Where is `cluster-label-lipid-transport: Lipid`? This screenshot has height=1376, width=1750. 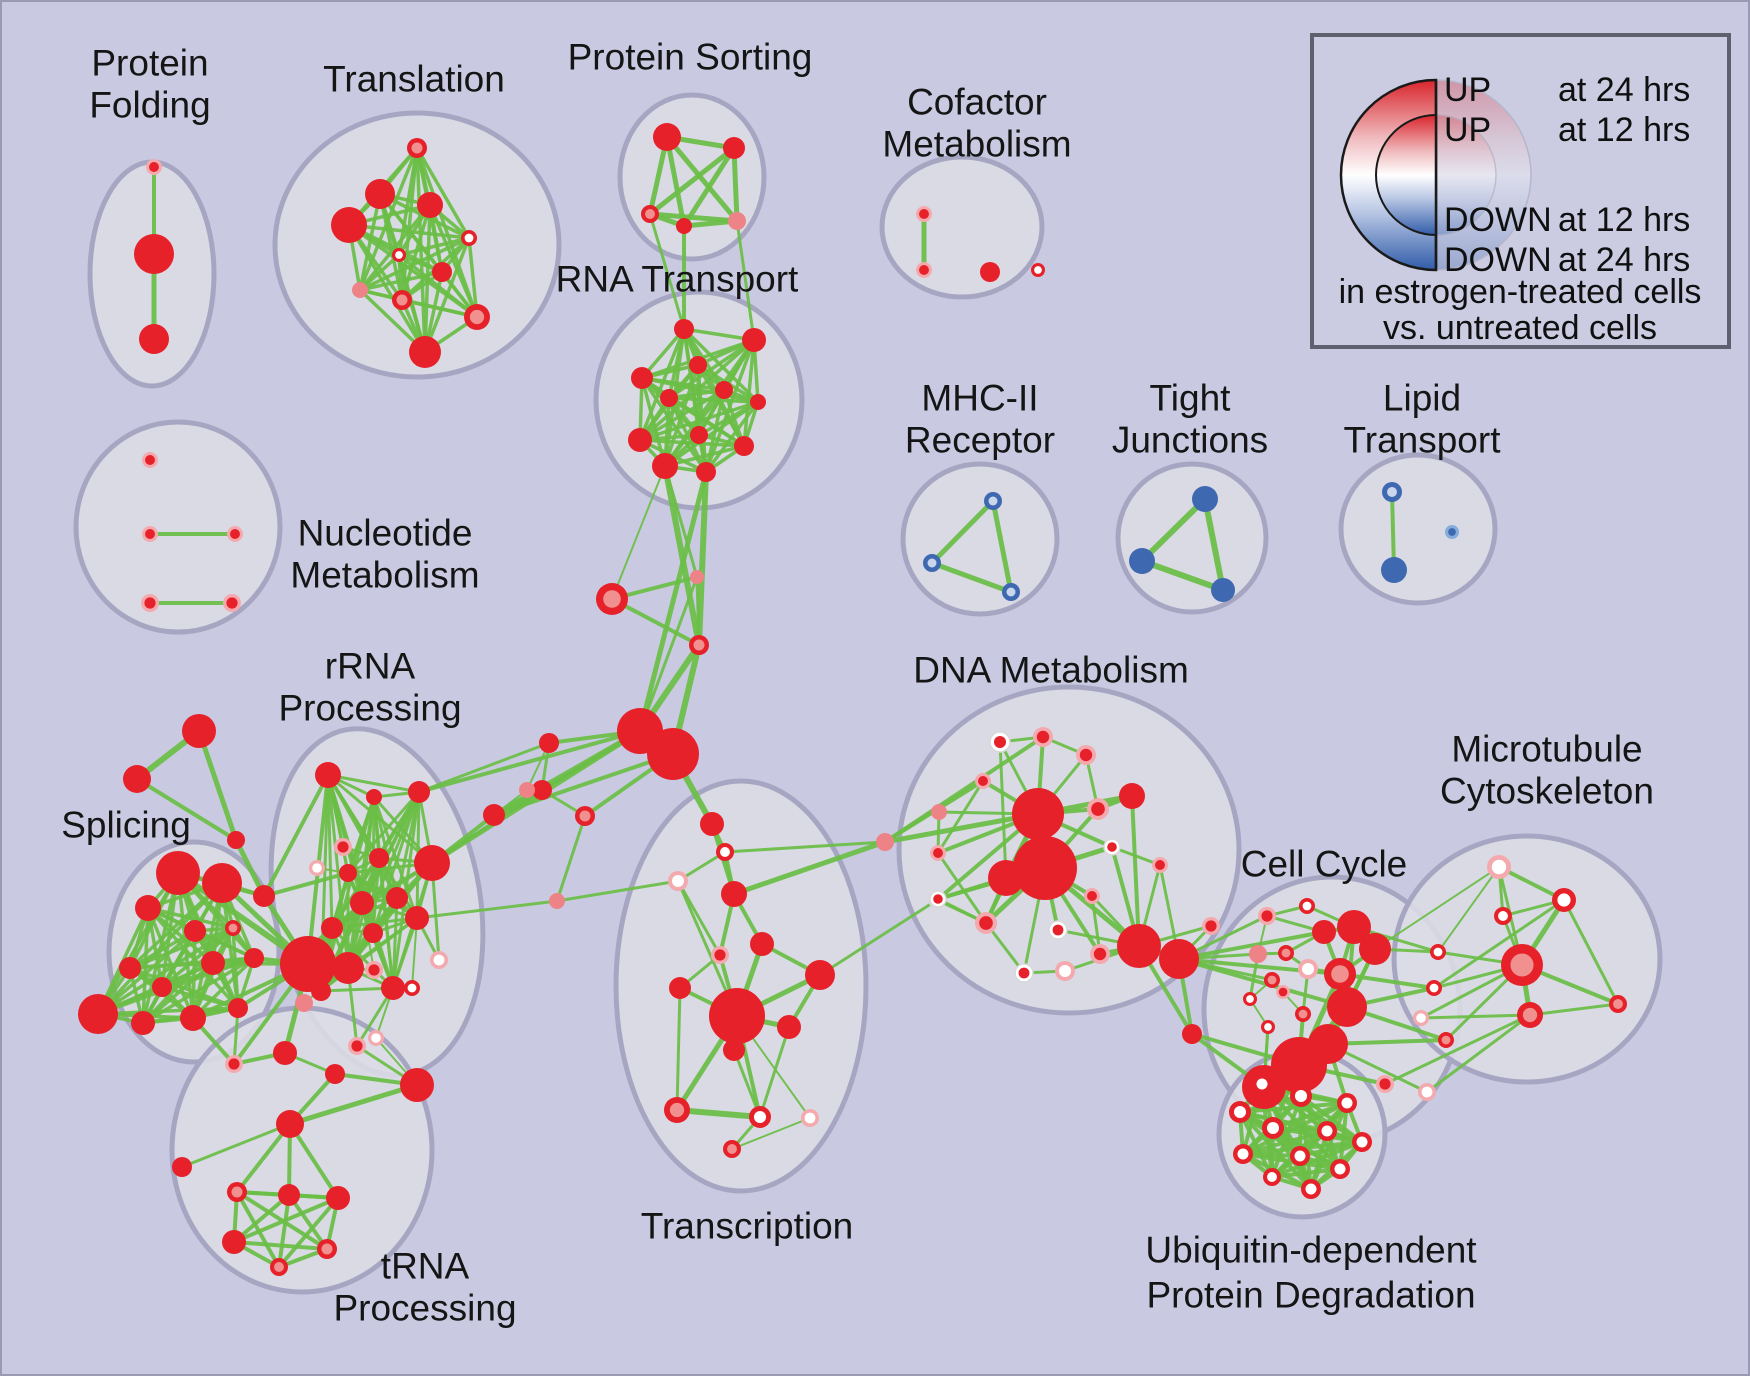 cluster-label-lipid-transport: Lipid is located at coordinates (1422, 398).